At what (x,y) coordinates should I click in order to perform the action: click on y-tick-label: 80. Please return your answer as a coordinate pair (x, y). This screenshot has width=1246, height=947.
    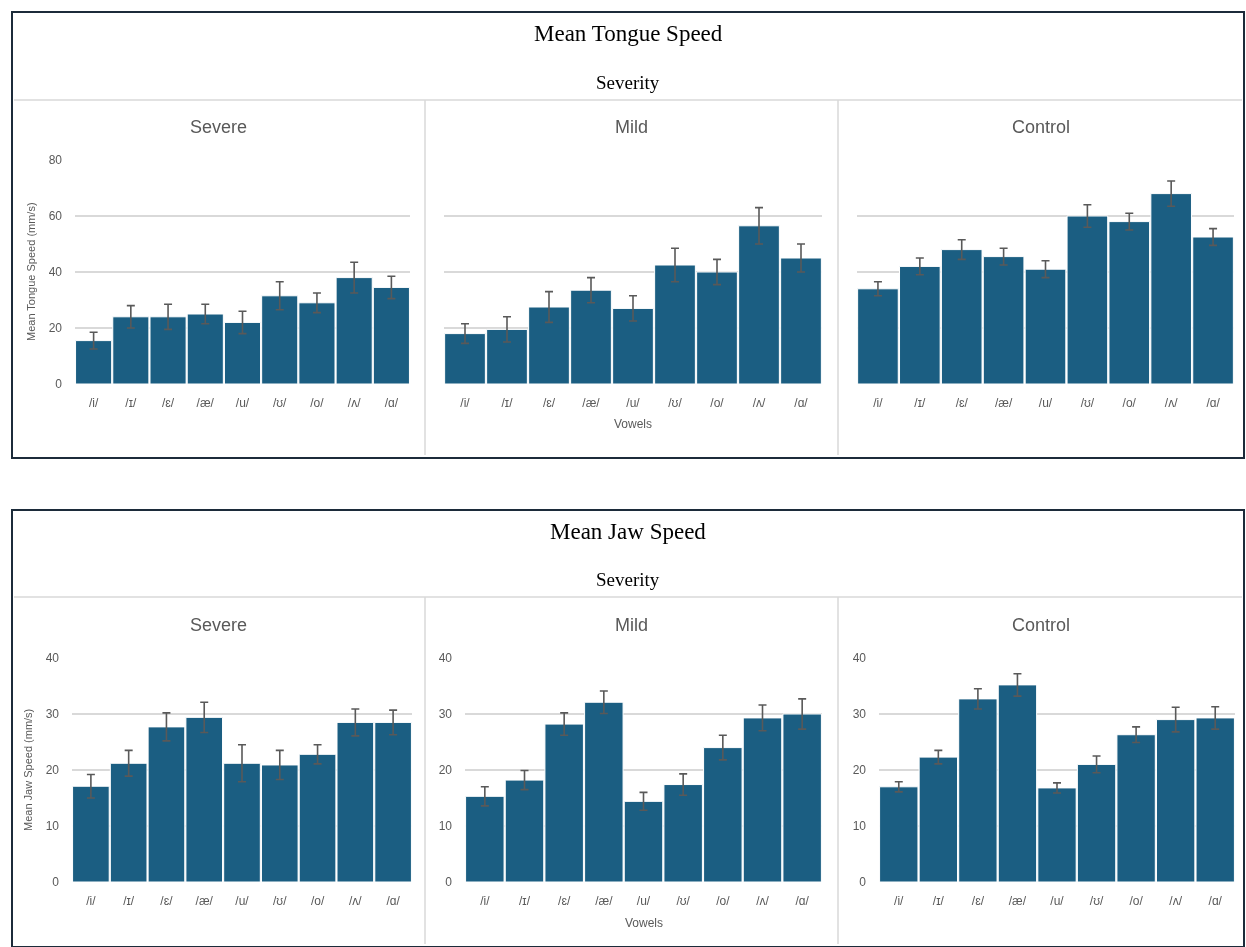
    Looking at the image, I should click on (55, 160).